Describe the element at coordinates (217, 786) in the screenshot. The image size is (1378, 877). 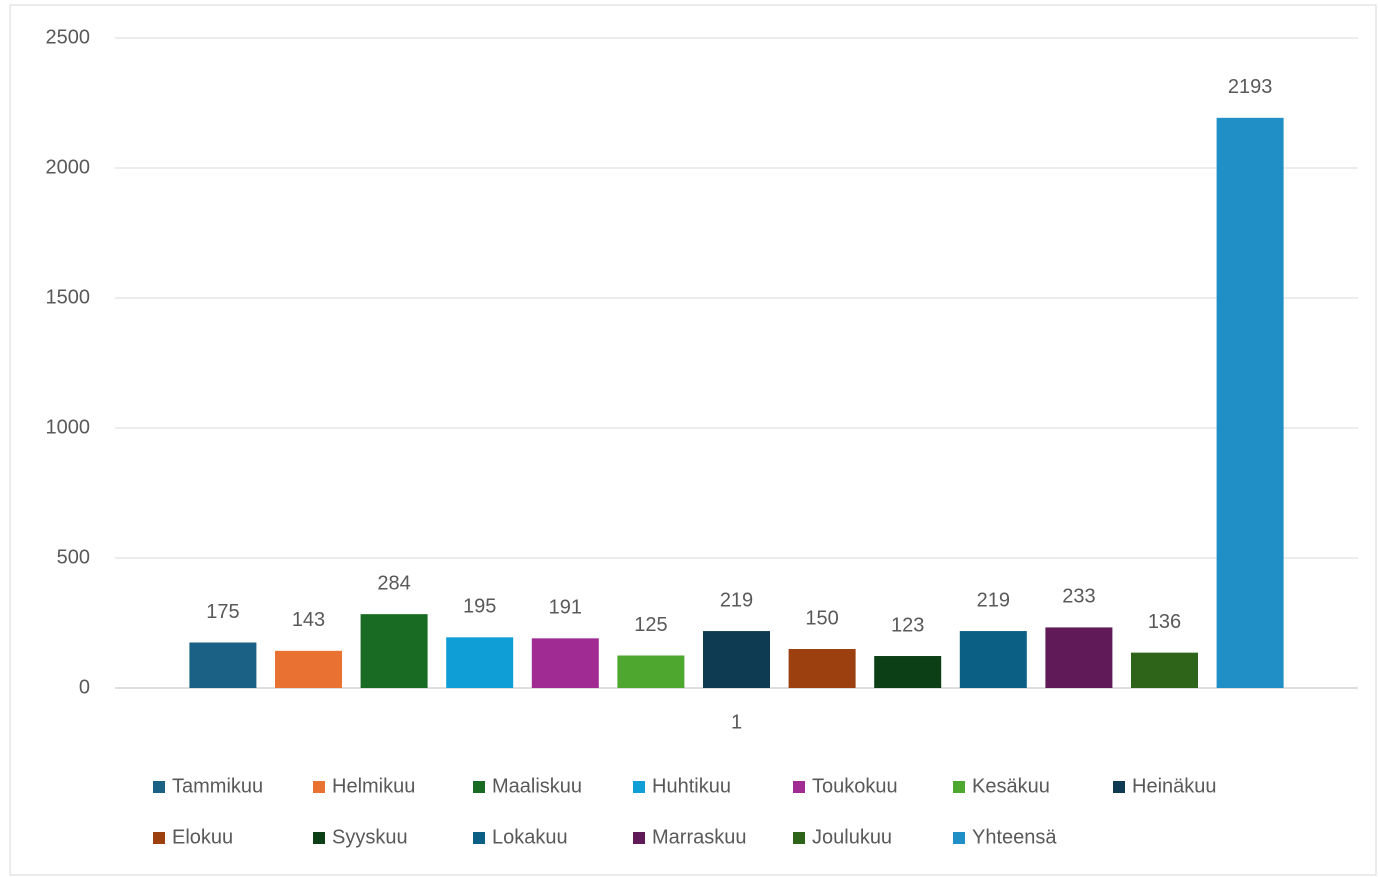
I see `legend-label: Tammikuu` at that location.